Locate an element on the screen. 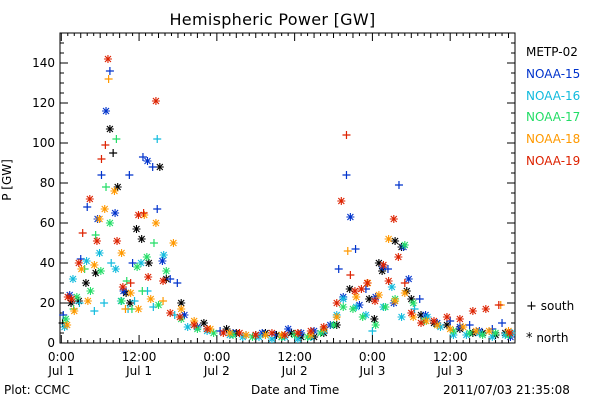  legend-label: NOAA-15 is located at coordinates (553, 73).